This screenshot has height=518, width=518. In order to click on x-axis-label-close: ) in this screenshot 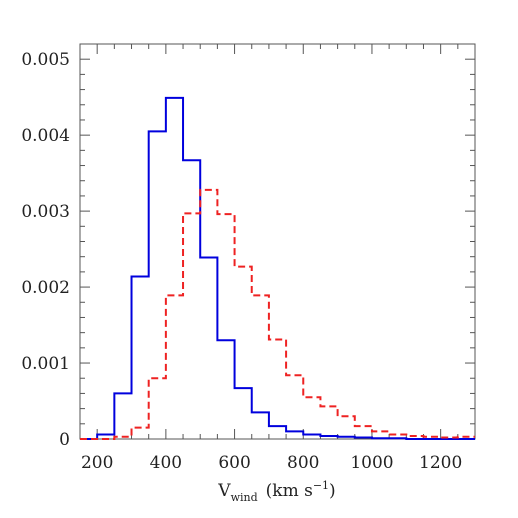, I will do `click(332, 491)`.